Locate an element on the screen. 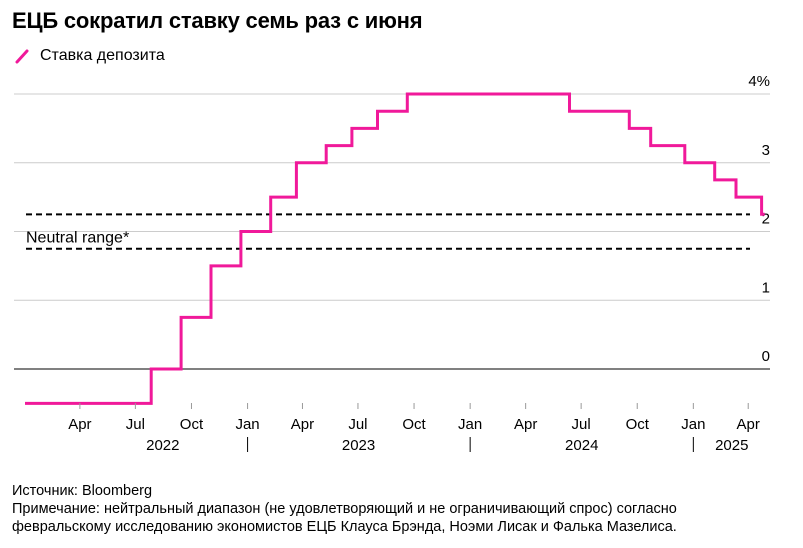 This screenshot has width=803, height=548. source-note: Источник: Bloomberg is located at coordinates (82, 491).